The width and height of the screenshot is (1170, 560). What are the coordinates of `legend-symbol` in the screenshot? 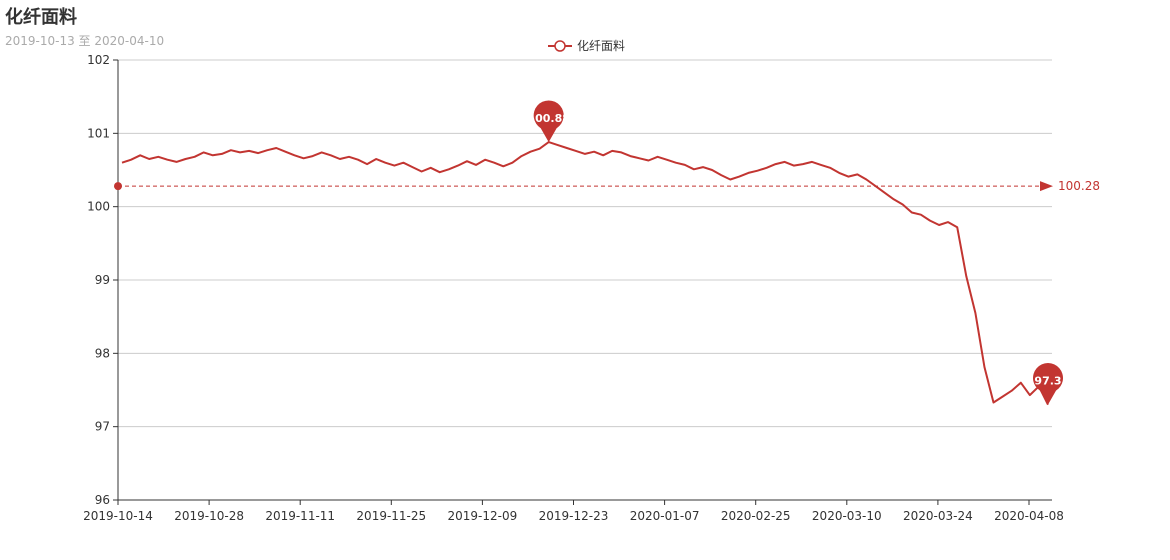 It's located at (560, 46).